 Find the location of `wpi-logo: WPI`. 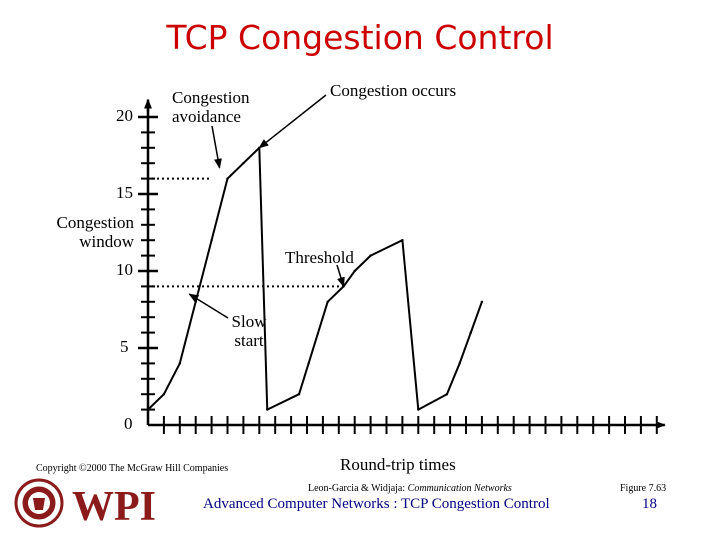

wpi-logo: WPI is located at coordinates (85, 503).